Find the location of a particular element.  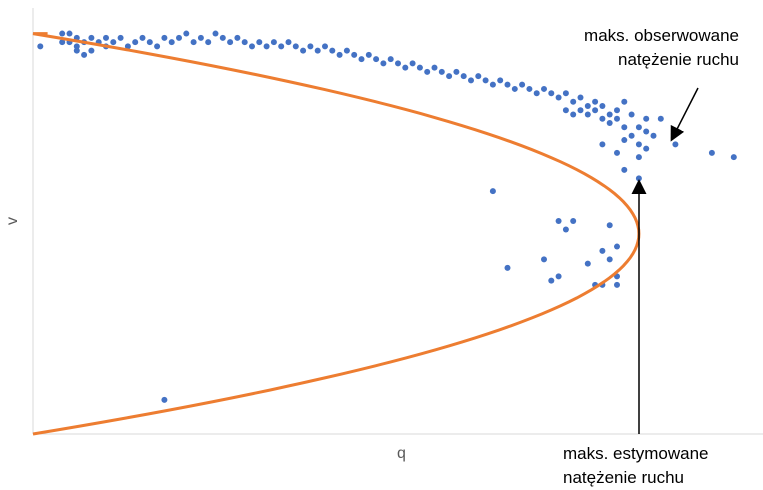

annotation-max-estimated-line-2: natężenie ruchu is located at coordinates (623, 477).